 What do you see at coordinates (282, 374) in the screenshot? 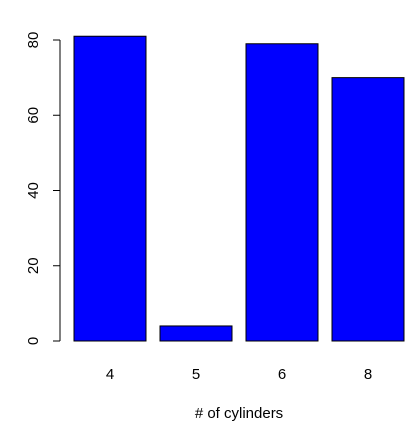
I see `x-tick-label-6: 6` at bounding box center [282, 374].